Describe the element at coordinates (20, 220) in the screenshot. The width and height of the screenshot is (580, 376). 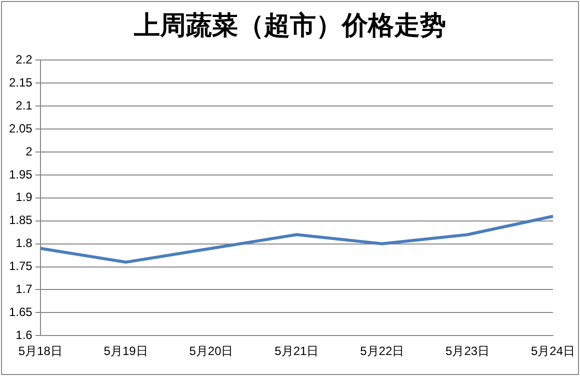
I see `y-tick-label: 1.85` at that location.